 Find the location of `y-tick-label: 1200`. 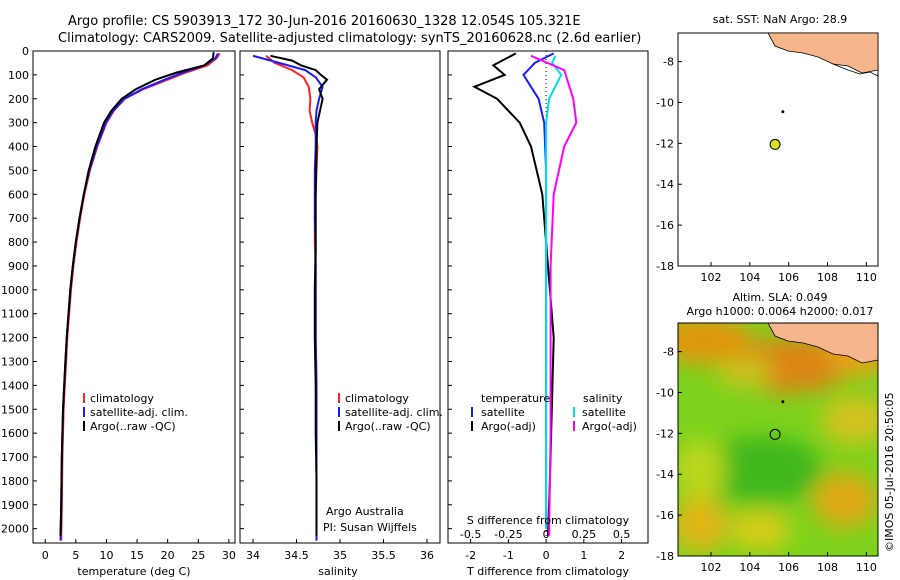

y-tick-label: 1200 is located at coordinates (15, 338).